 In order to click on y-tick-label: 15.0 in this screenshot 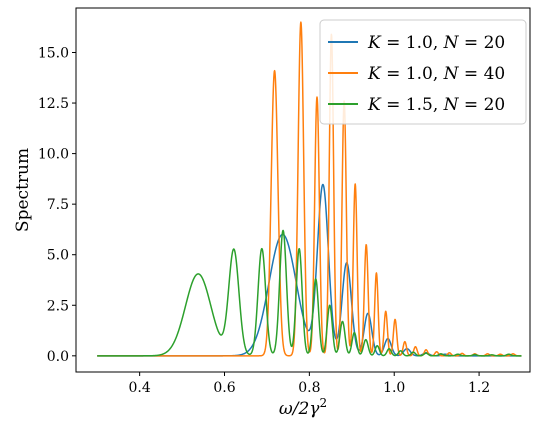, I will do `click(53, 53)`.